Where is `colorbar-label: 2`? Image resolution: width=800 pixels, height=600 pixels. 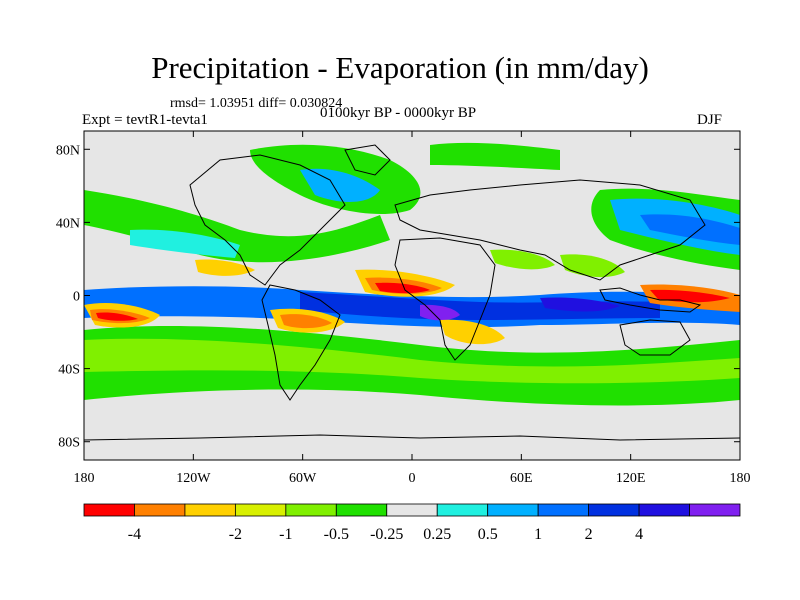
colorbar-label: 2 is located at coordinates (589, 534).